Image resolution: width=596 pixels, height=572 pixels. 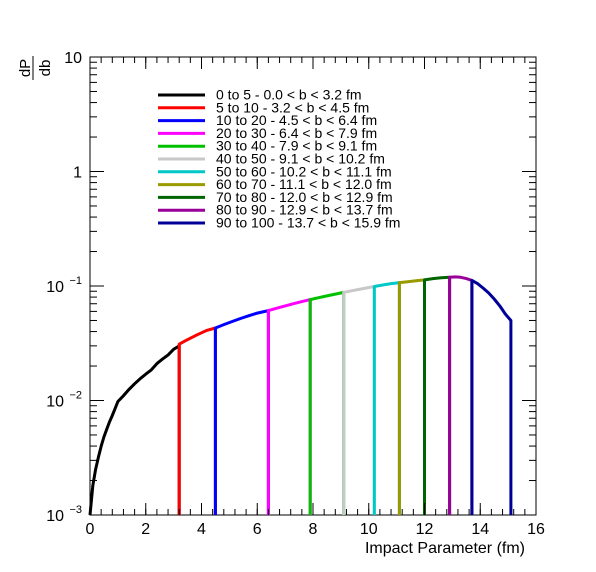 What do you see at coordinates (257, 529) in the screenshot?
I see `x-tick-label: 6` at bounding box center [257, 529].